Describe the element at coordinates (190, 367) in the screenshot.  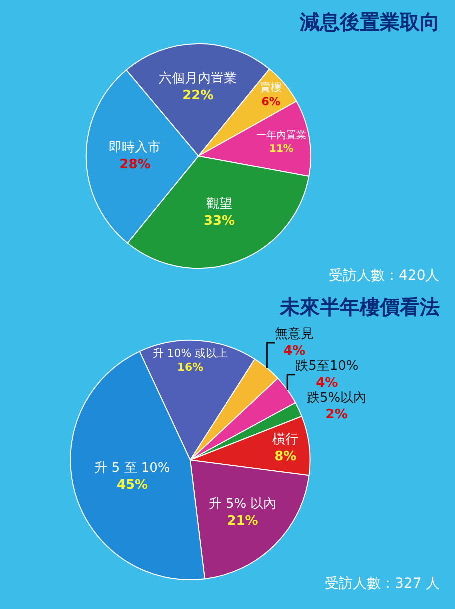
I see `data-label: 16%` at that location.